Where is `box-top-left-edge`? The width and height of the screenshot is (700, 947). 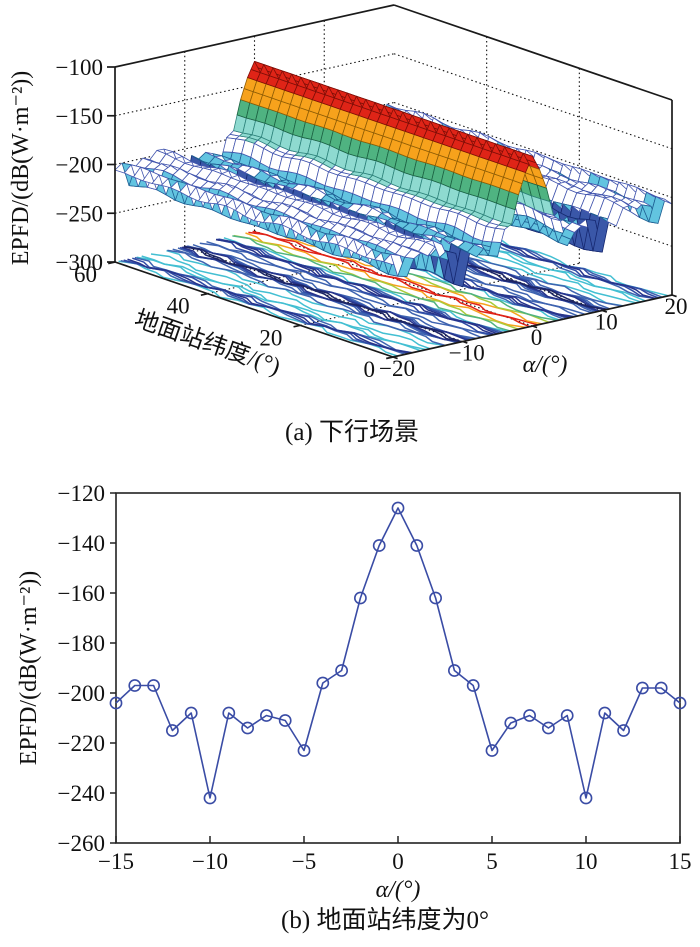 box-top-left-edge is located at coordinates (254, 36).